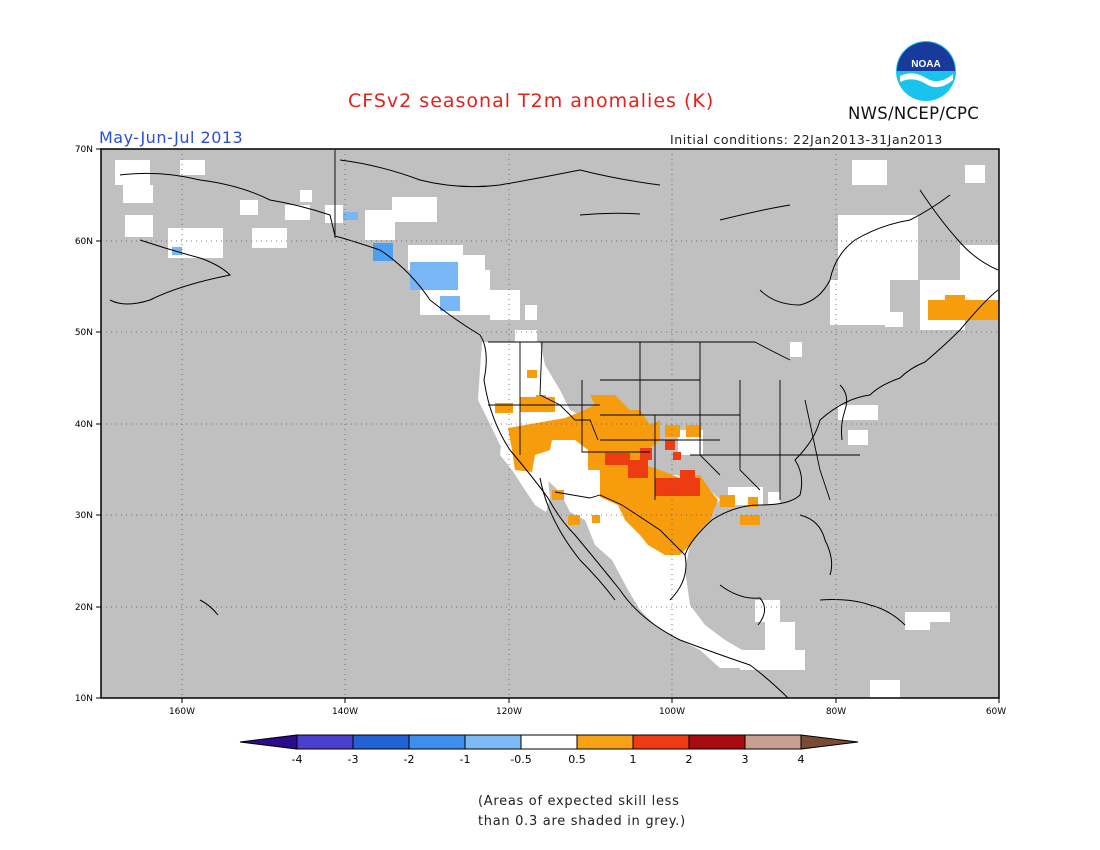  I want to click on noaa-logo: NOAA, so click(926, 71).